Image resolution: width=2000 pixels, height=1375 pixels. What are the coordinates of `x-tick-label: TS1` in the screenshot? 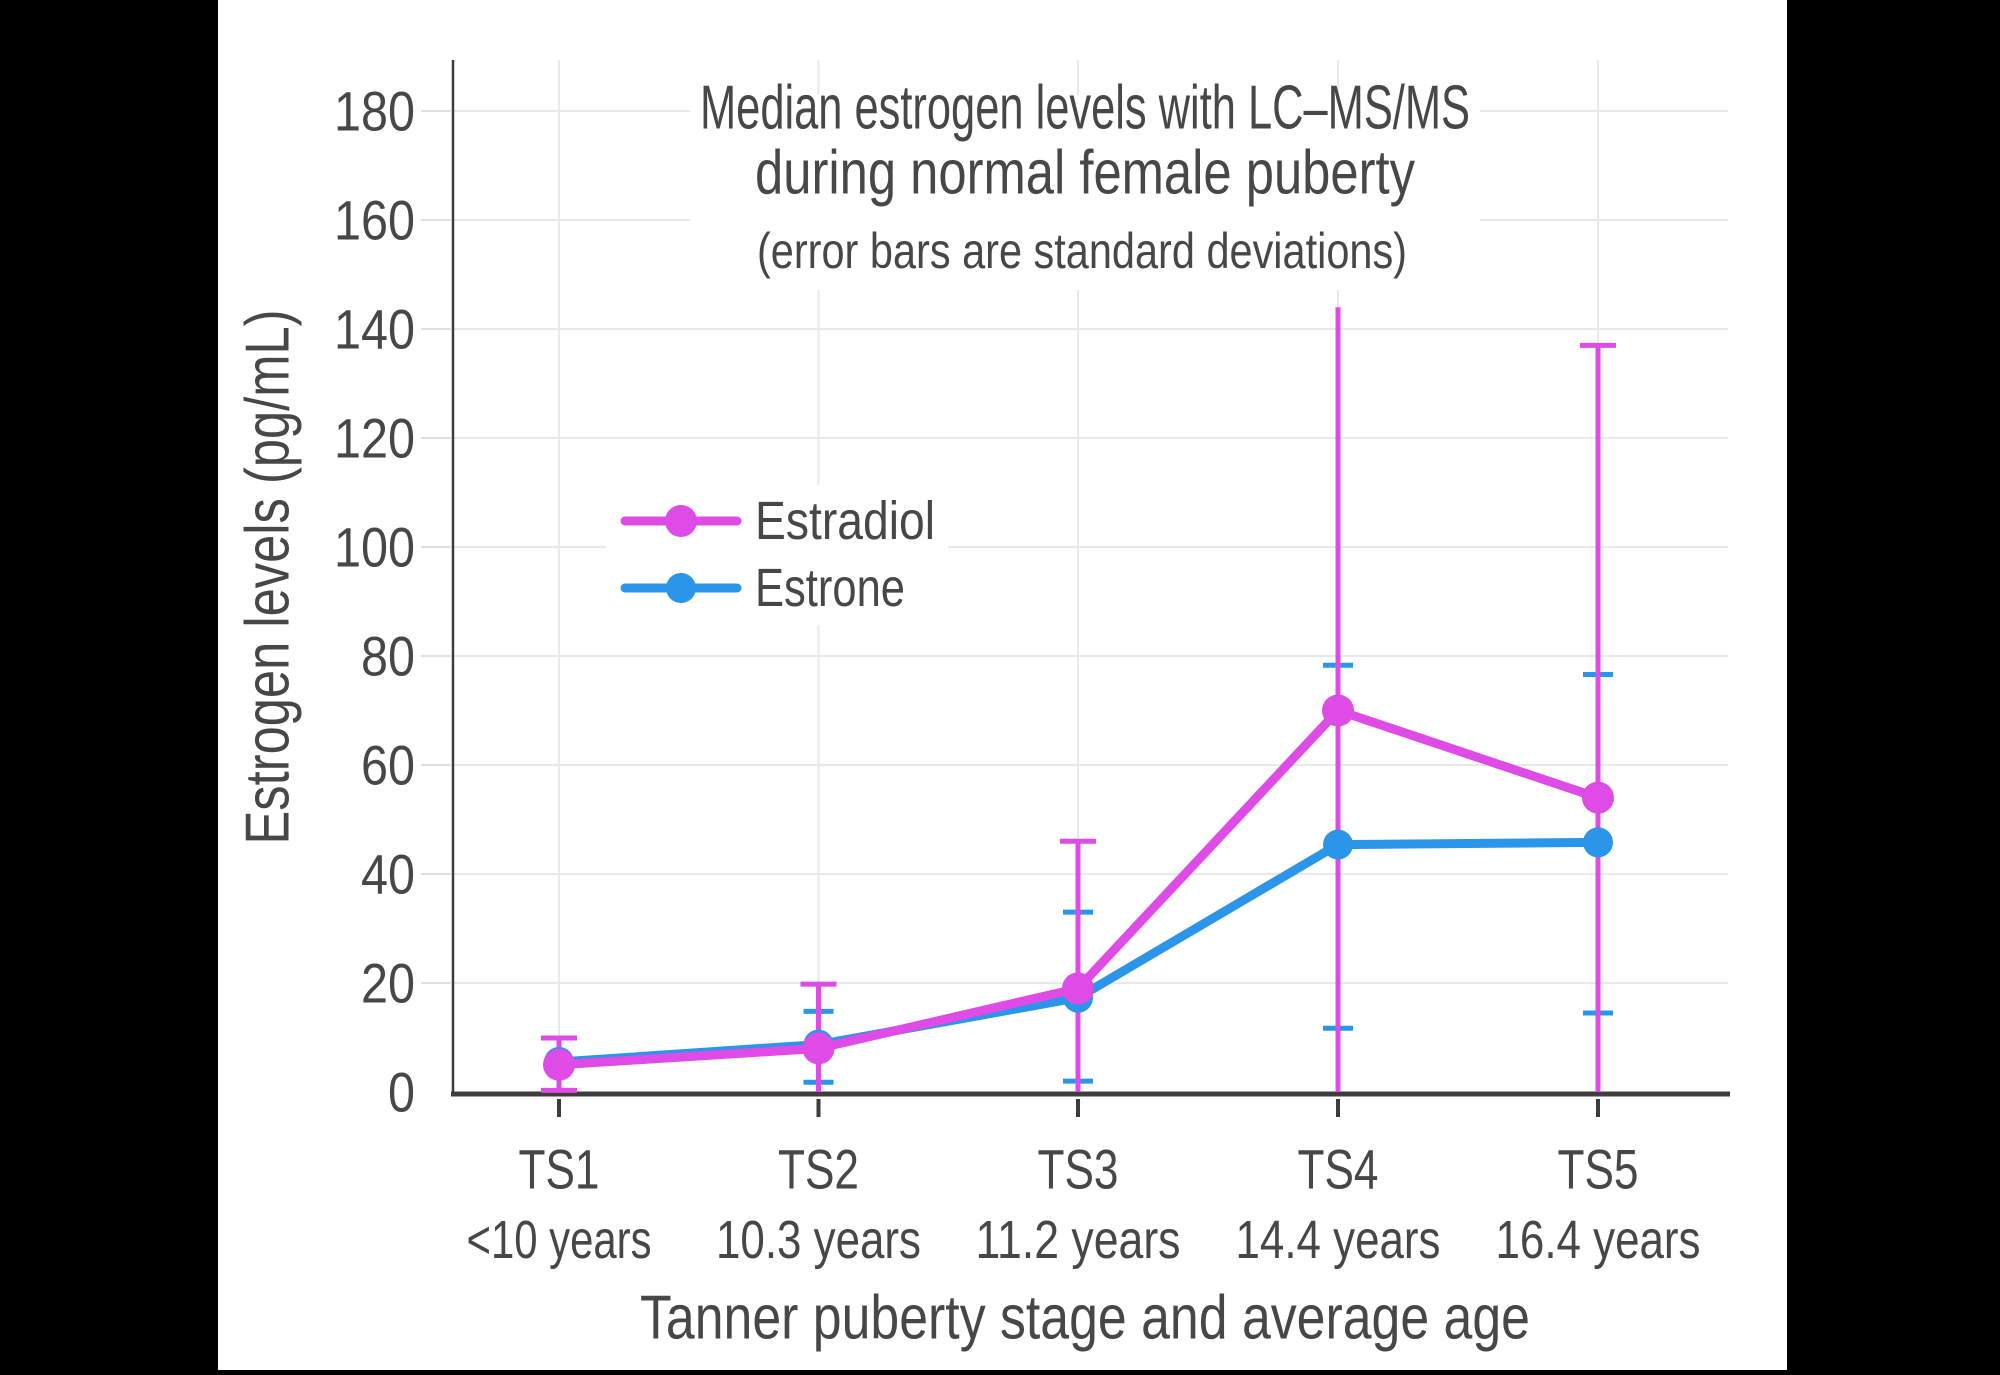 It's located at (559, 1169).